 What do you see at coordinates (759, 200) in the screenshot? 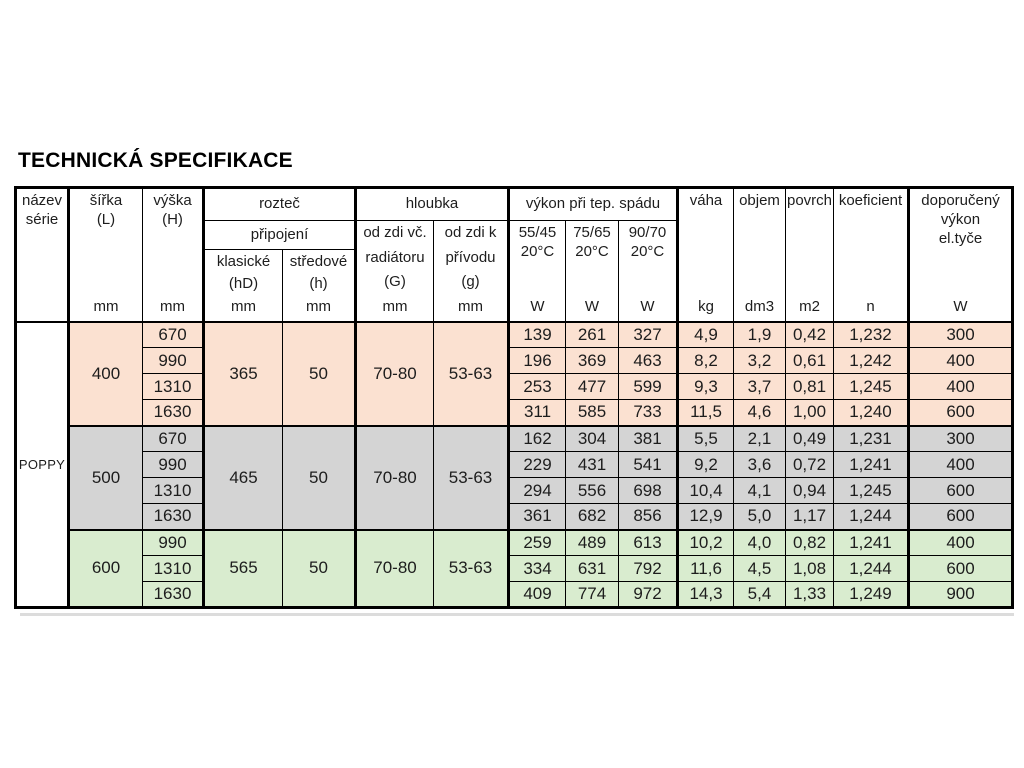
I see `header-volume-label: objem` at bounding box center [759, 200].